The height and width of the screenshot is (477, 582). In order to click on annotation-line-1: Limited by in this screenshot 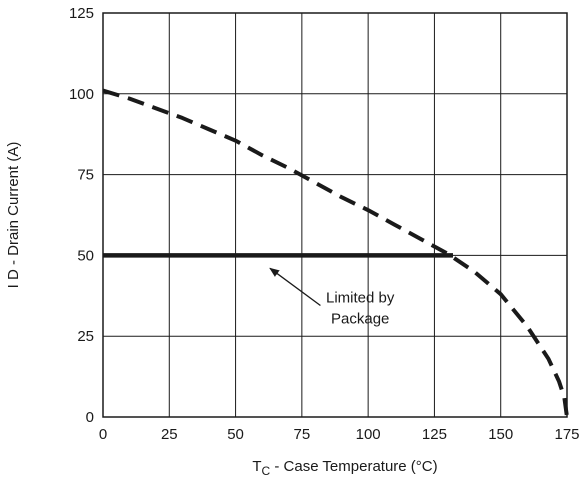, I will do `click(360, 297)`.